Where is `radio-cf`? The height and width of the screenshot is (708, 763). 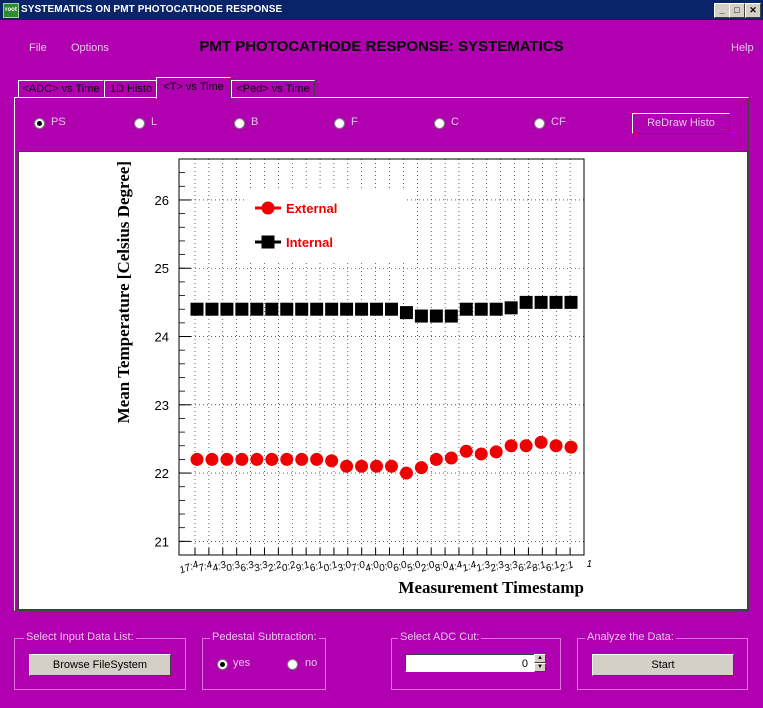 radio-cf is located at coordinates (539, 123).